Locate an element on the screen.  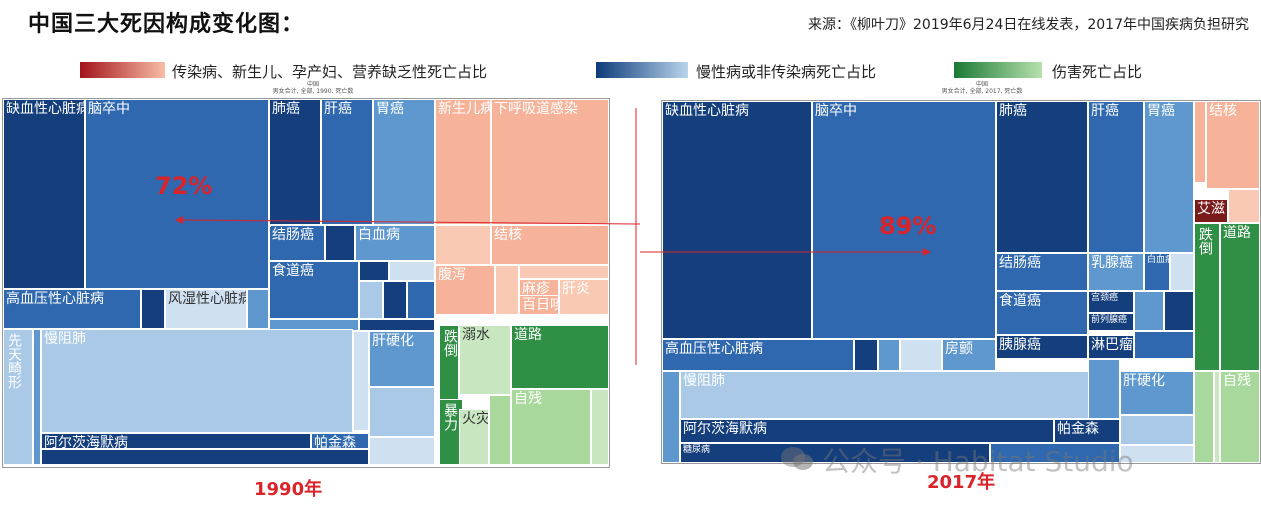
tile-label: 道路 is located at coordinates (528, 335).